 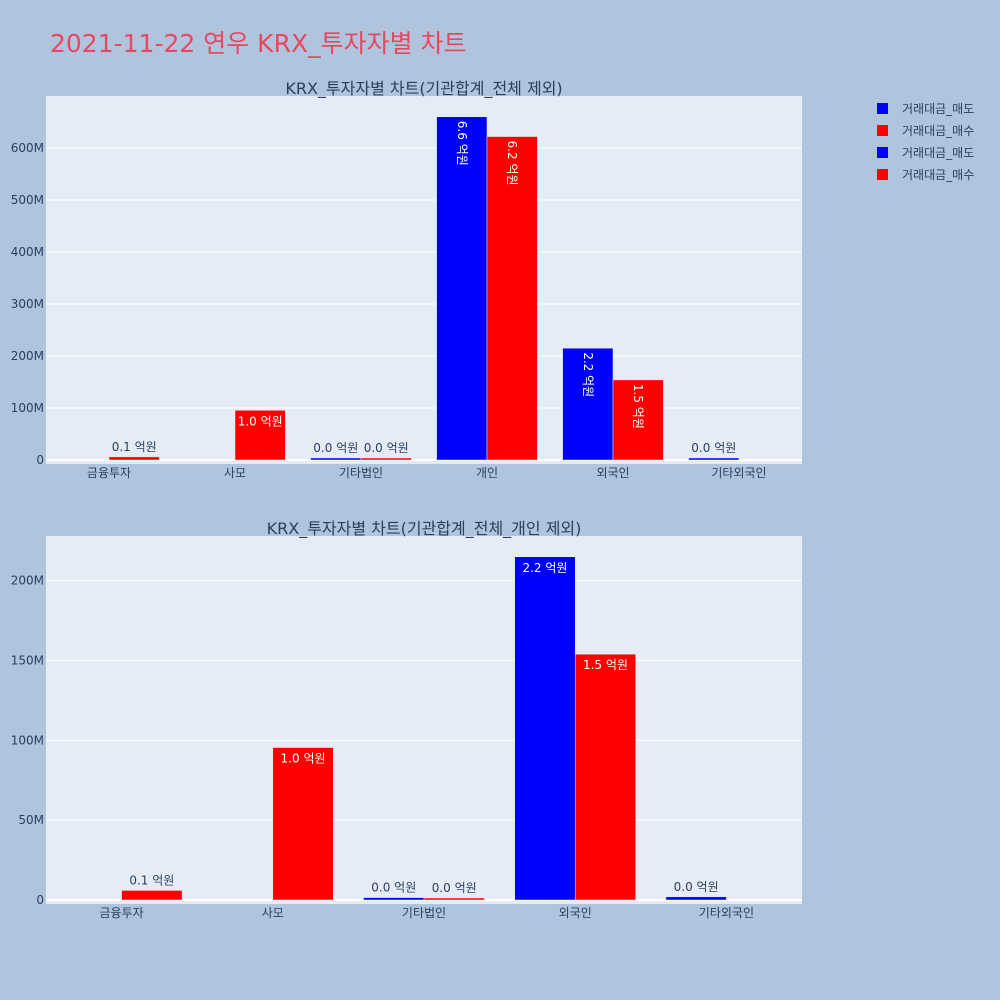 I want to click on y-tick-label: 500M, so click(x=27, y=200).